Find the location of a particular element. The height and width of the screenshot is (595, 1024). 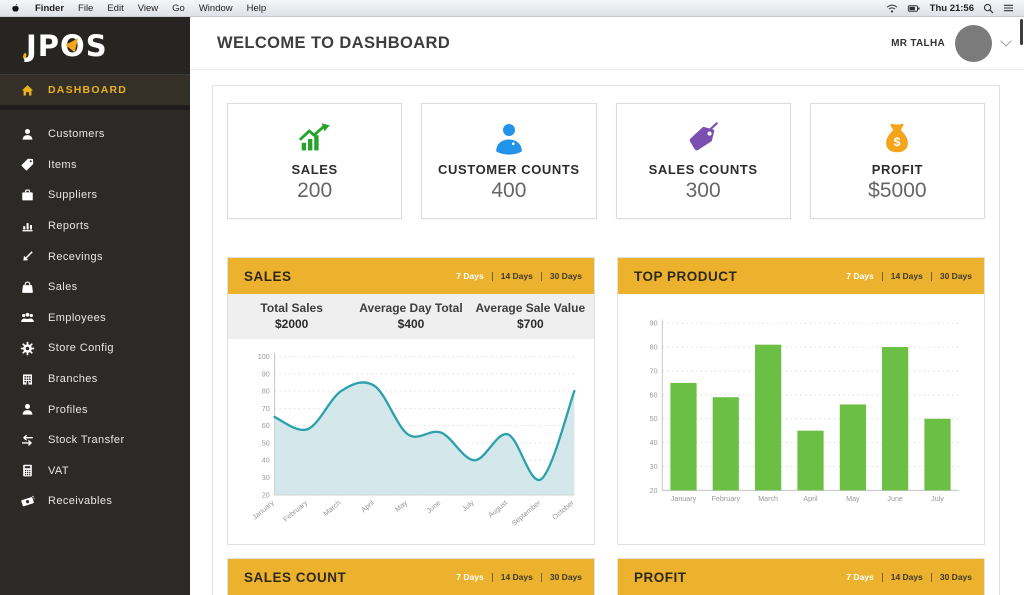

clock: Thu 21:56 is located at coordinates (951, 8).